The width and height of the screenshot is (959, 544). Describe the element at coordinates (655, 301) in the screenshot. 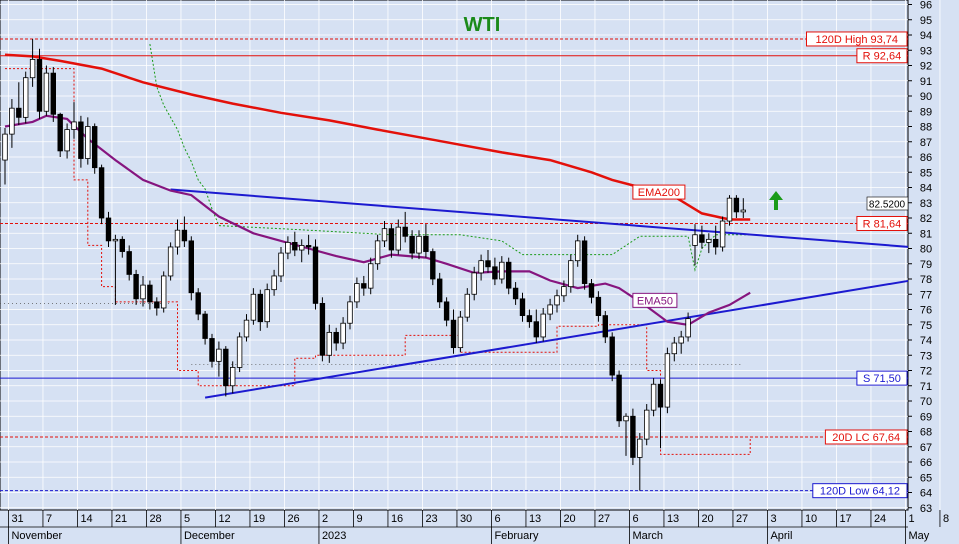

I see `ema50-label: EMA50` at that location.